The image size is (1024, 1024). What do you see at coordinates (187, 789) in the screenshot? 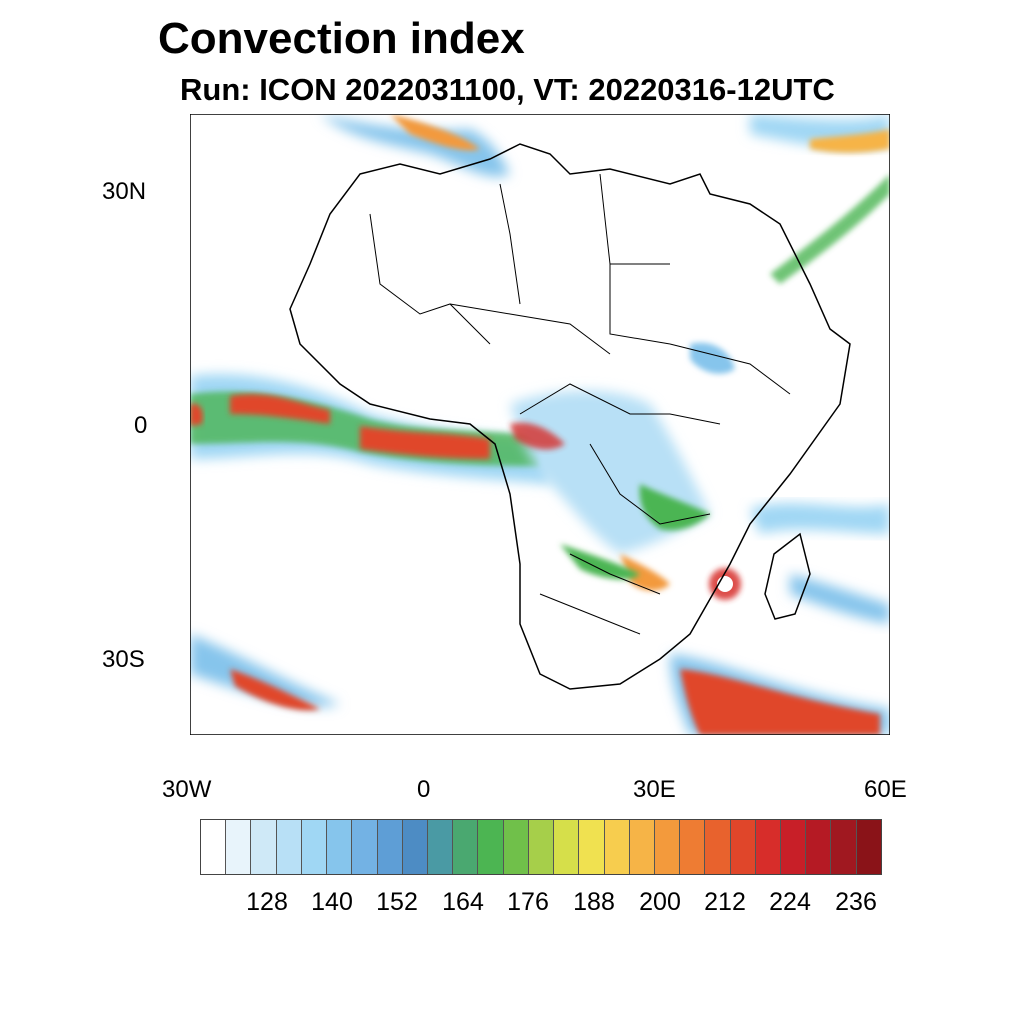
I see `lon-label-30w: 30W` at bounding box center [187, 789].